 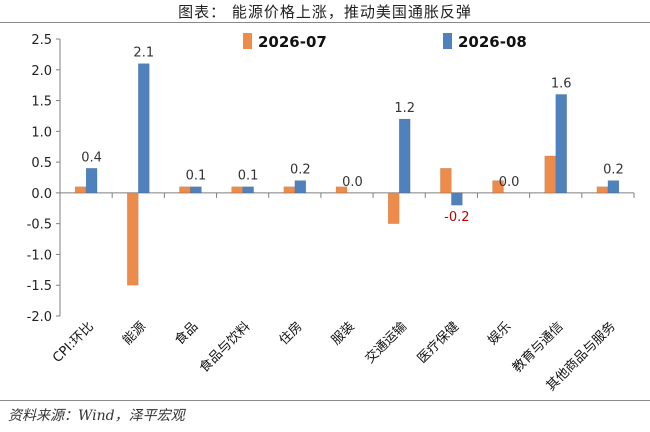 I want to click on data-label: 0.4, so click(x=91, y=157).